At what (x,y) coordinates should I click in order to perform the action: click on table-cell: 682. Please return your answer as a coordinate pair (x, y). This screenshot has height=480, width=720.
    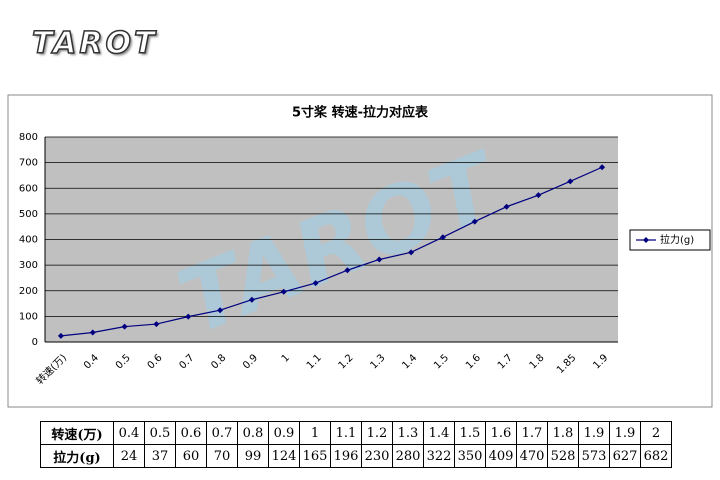
    Looking at the image, I should click on (656, 456).